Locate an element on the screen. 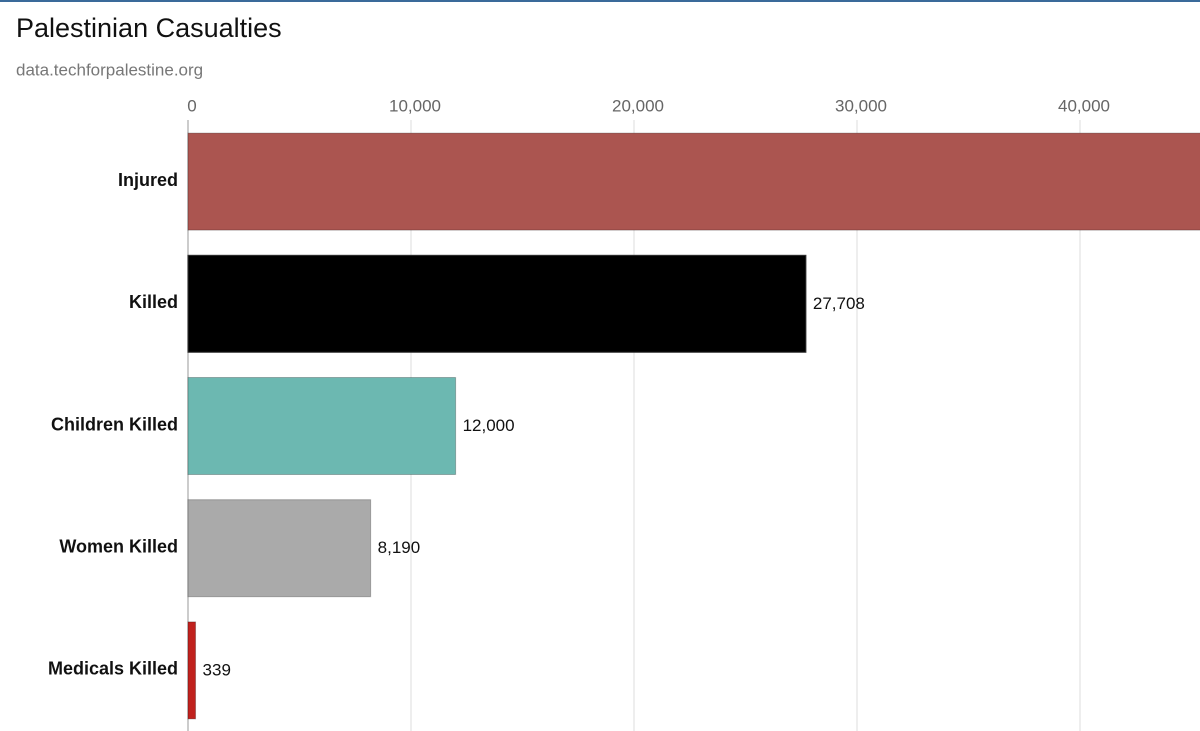  x-tick-label: 30,000 is located at coordinates (861, 105).